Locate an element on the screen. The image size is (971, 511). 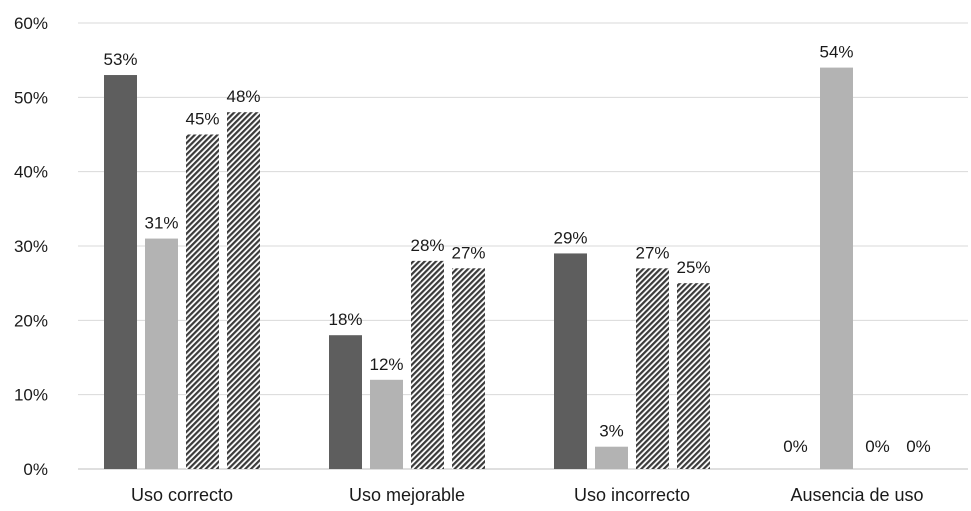
x-category-label: Uso incorrecto is located at coordinates (632, 495).